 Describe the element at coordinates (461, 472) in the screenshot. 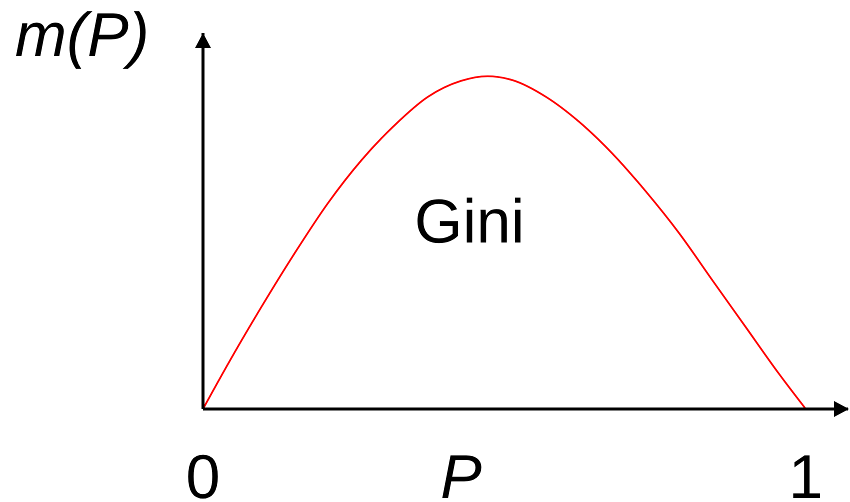

I see `x-axis-title: P` at that location.